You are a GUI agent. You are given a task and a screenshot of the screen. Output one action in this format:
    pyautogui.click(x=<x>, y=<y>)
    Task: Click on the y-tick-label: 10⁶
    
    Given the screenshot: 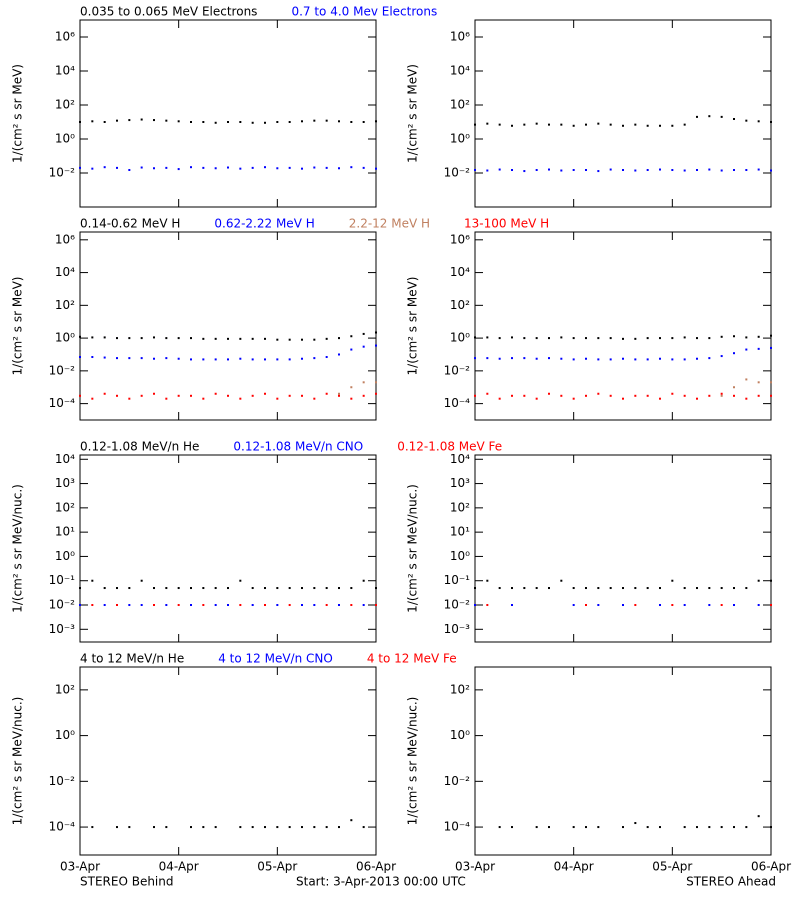 What is the action you would take?
    pyautogui.click(x=65, y=239)
    